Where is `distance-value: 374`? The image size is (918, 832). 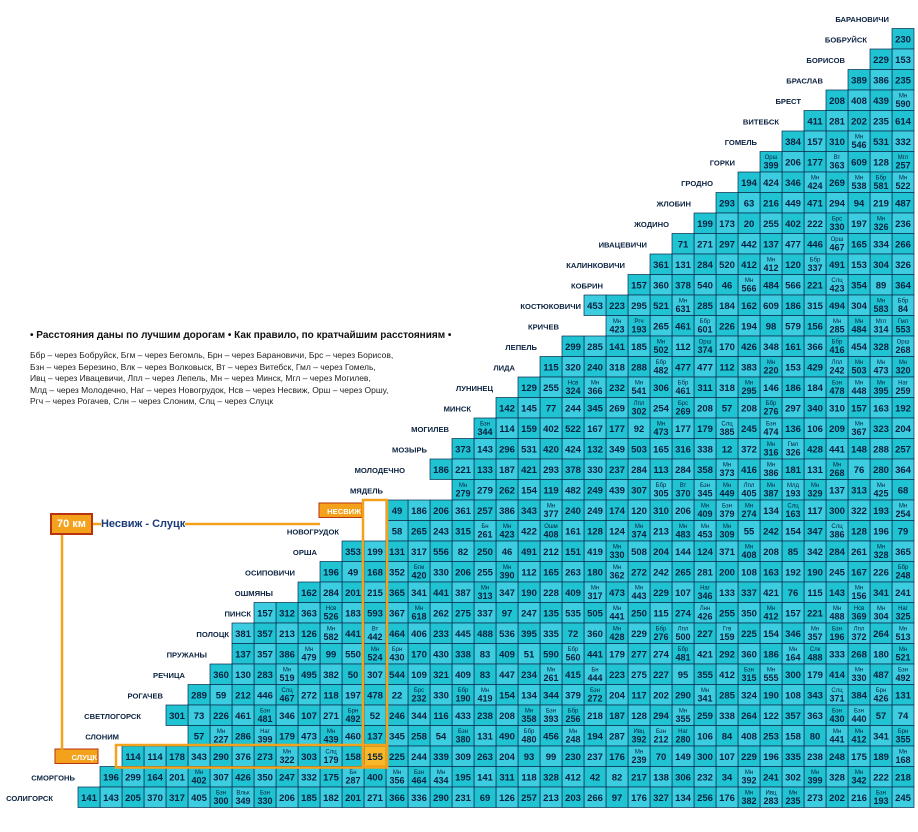 distance-value: 374 is located at coordinates (704, 350).